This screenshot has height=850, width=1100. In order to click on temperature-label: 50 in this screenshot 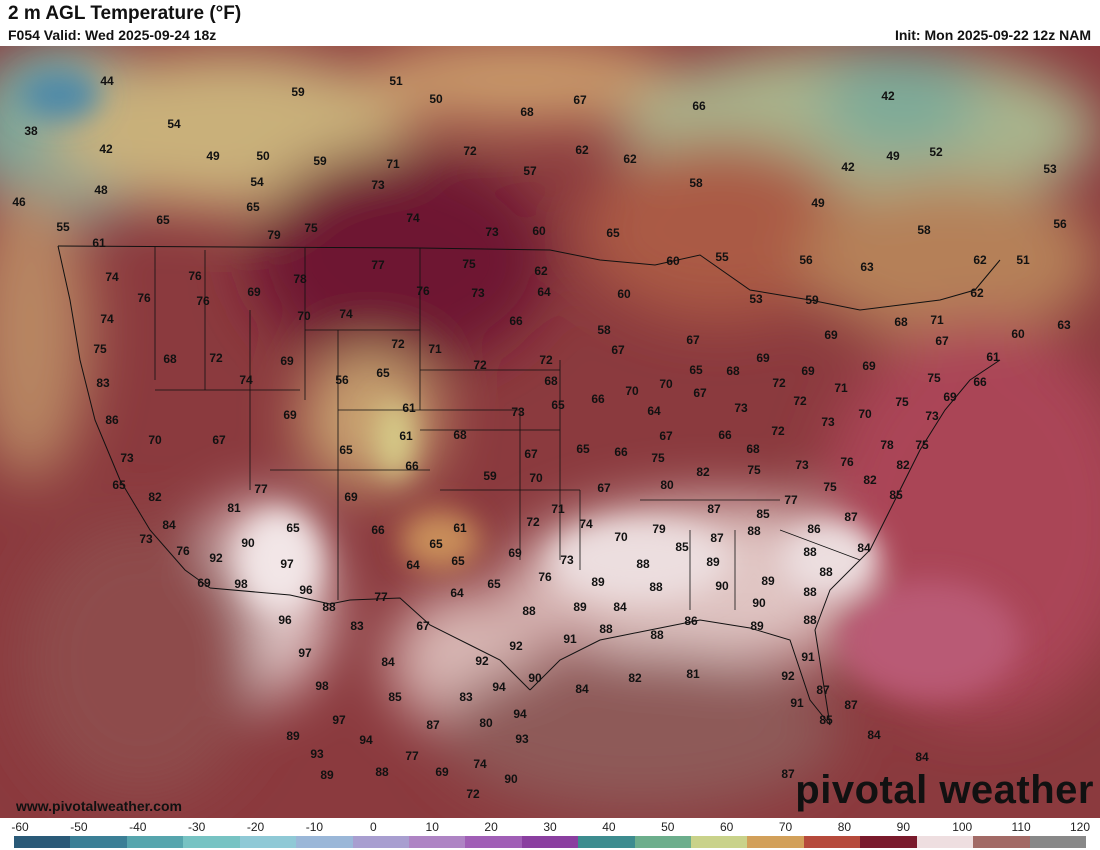, I will do `click(436, 99)`.